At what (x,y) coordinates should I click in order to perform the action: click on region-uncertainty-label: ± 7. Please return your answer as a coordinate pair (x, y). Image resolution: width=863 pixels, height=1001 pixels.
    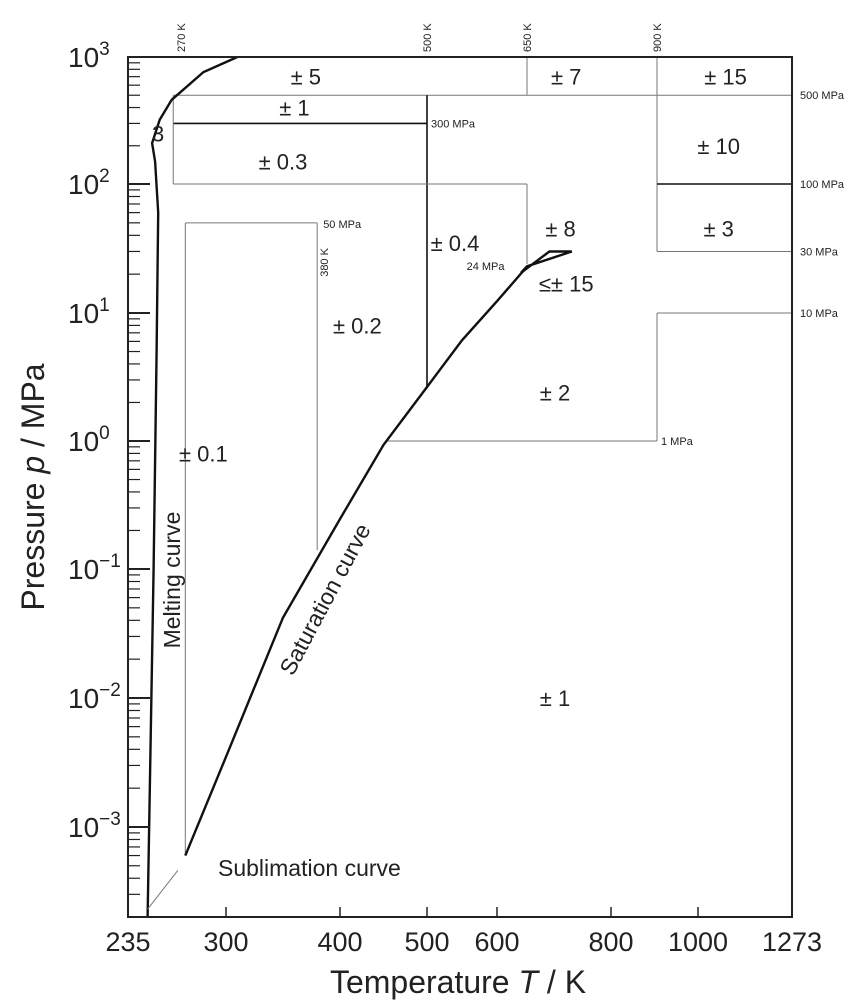
    Looking at the image, I should click on (566, 77).